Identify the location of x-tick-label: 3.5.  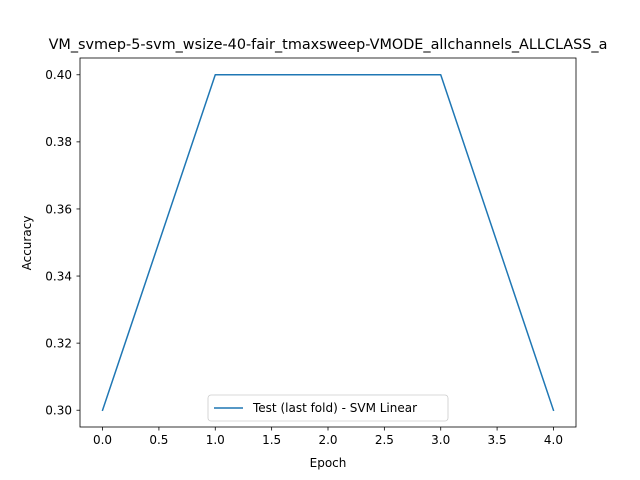
(497, 440).